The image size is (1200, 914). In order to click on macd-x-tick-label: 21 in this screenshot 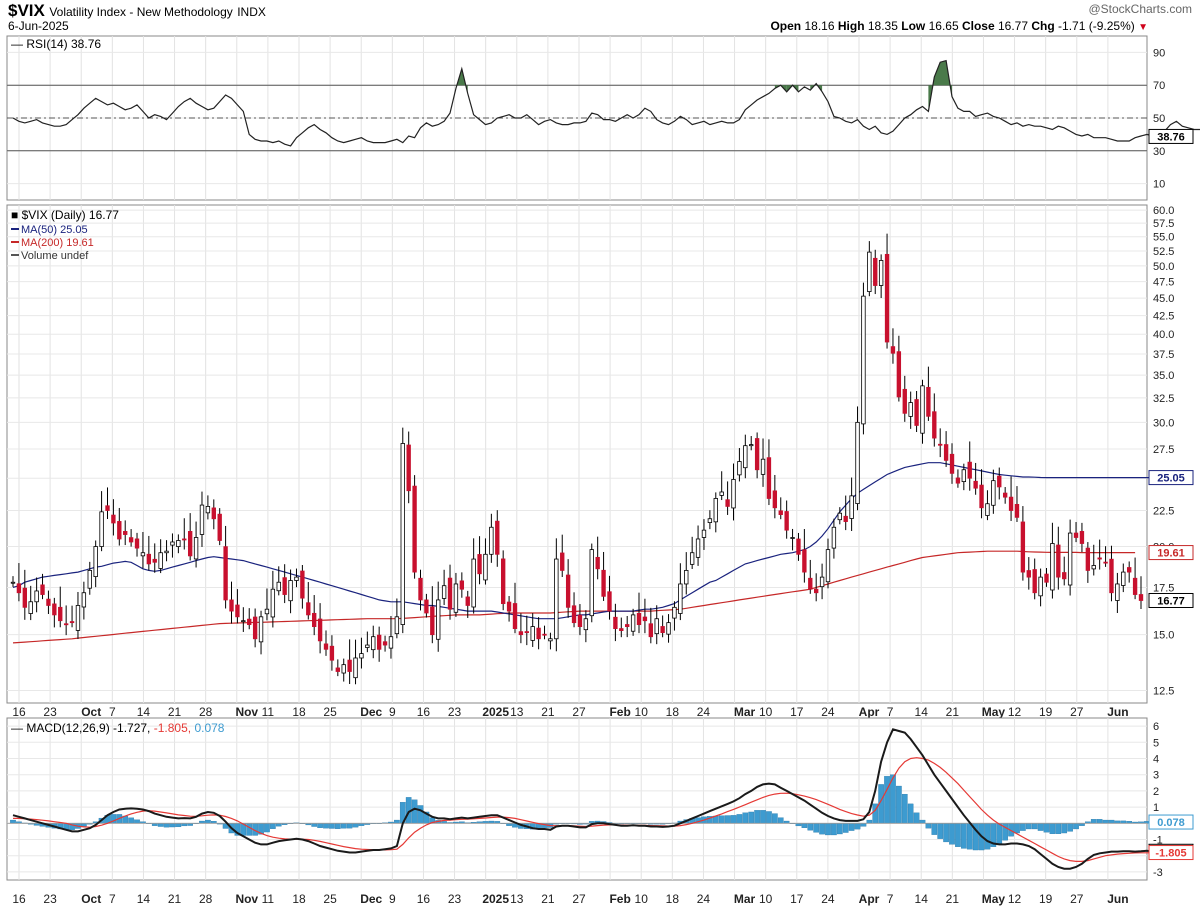, I will do `click(548, 899)`.